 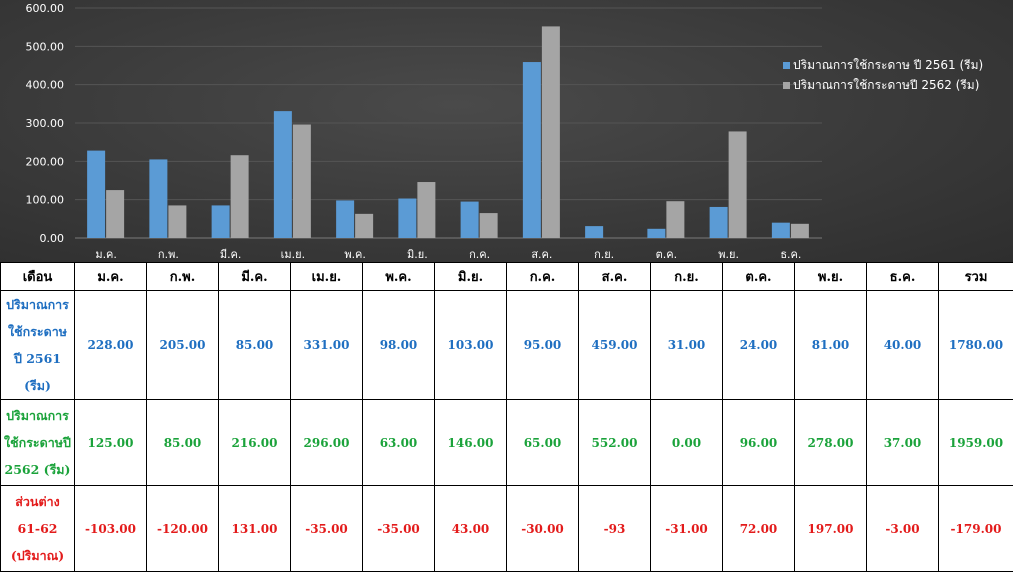 What do you see at coordinates (183, 345) in the screenshot?
I see `table-cell: 205.00` at bounding box center [183, 345].